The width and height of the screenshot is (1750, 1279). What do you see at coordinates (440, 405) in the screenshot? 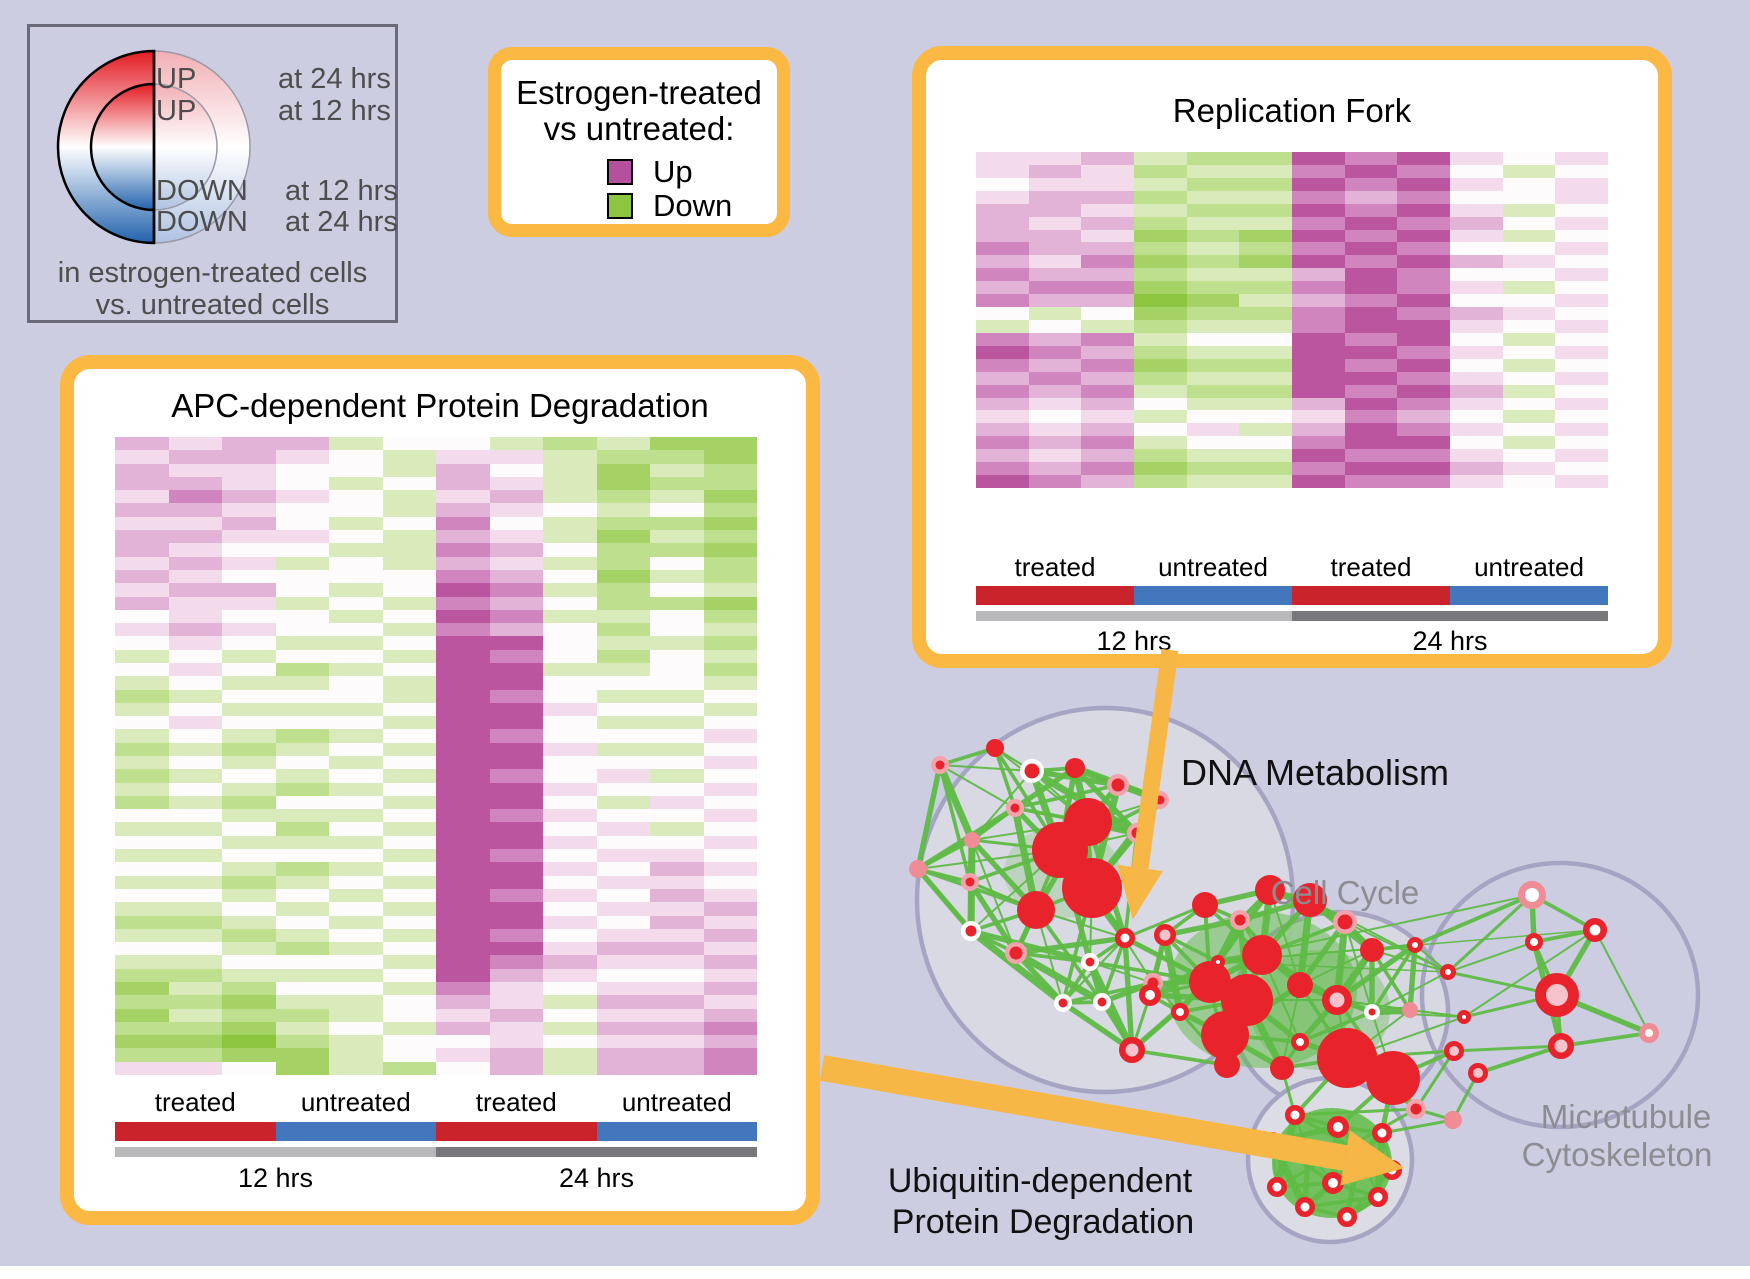
I see `apc-title: APC-dependent Protein Degradation` at bounding box center [440, 405].